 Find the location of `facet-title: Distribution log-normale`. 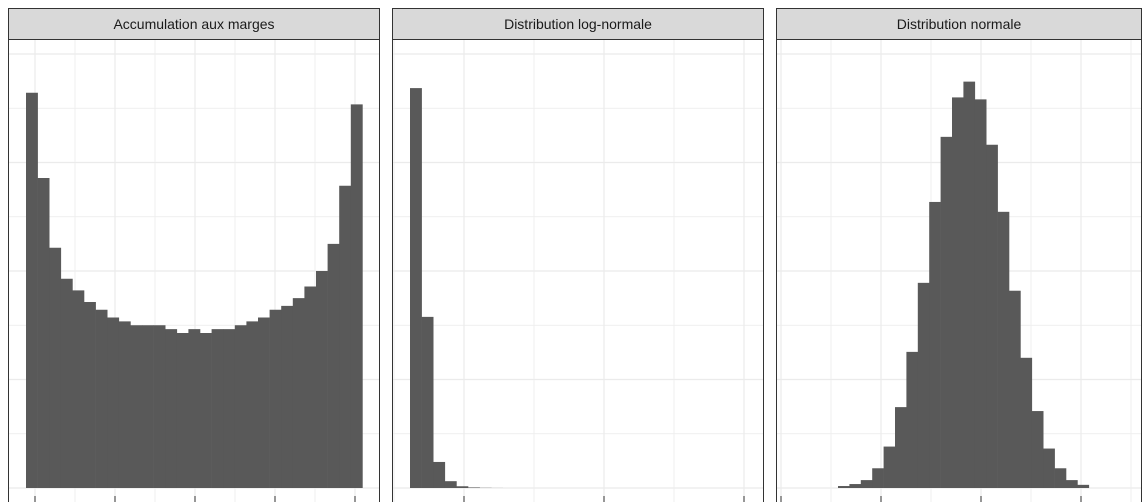

facet-title: Distribution log-normale is located at coordinates (578, 24).